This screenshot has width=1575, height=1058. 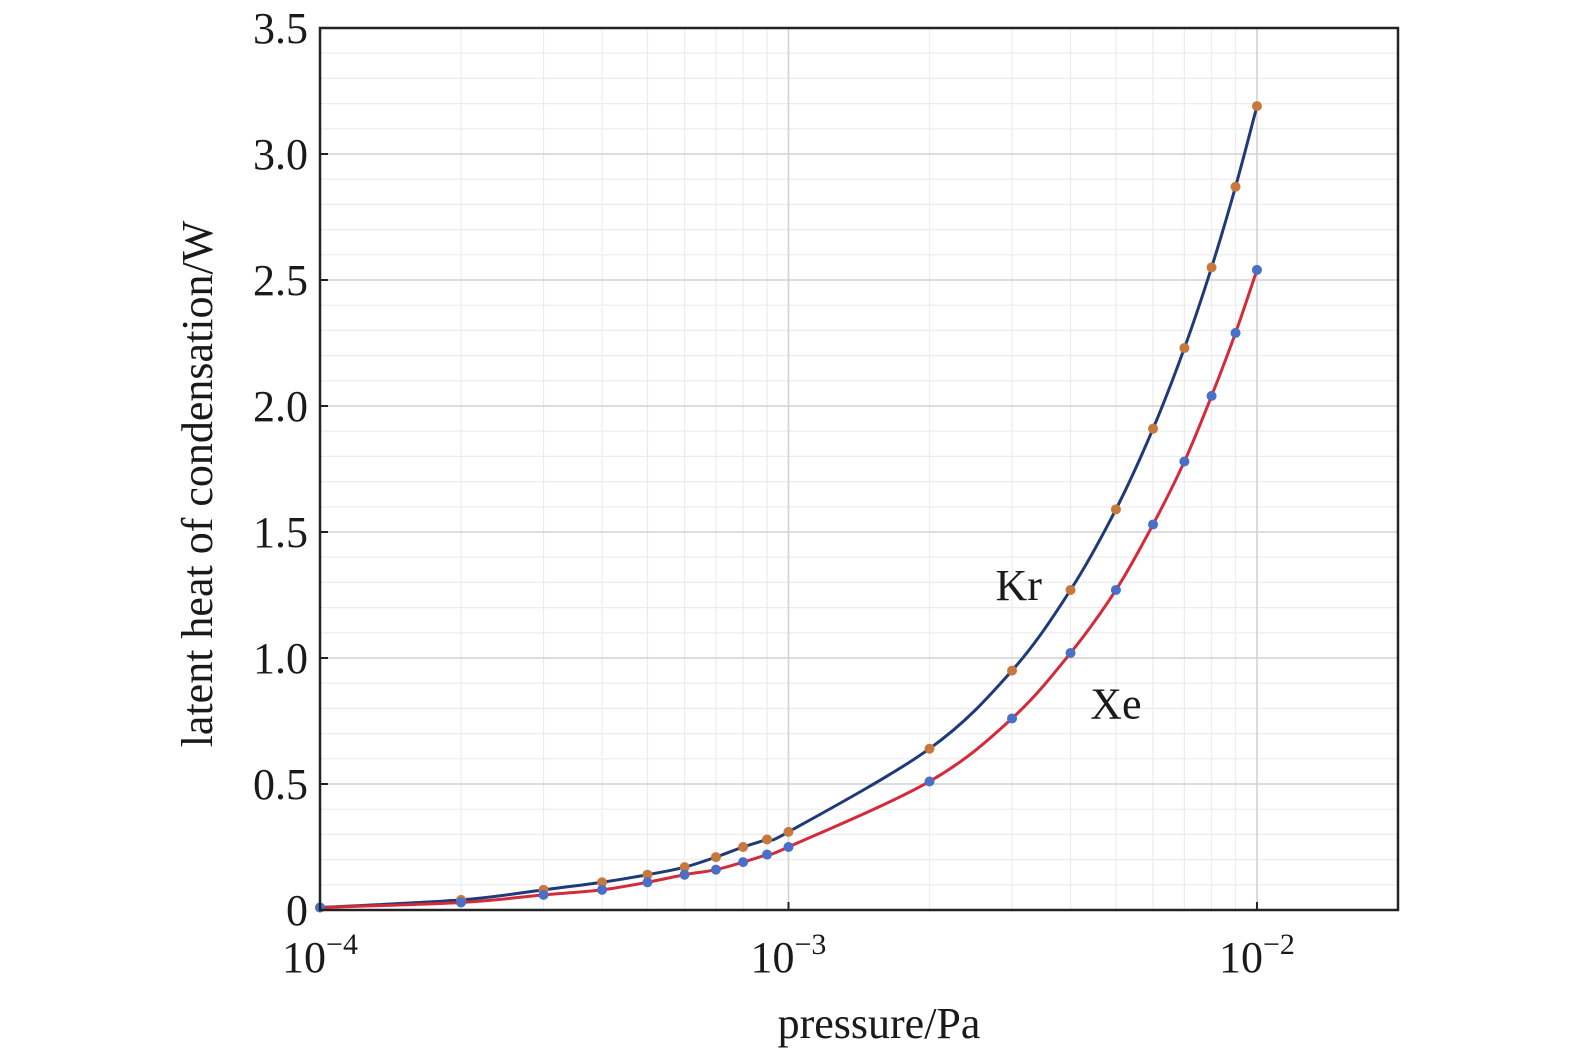 What do you see at coordinates (290, 469) in the screenshot?
I see `y-axis-ticks: 0 0.5 1.0 1.5 2.0 2.5 3.0 3.5` at bounding box center [290, 469].